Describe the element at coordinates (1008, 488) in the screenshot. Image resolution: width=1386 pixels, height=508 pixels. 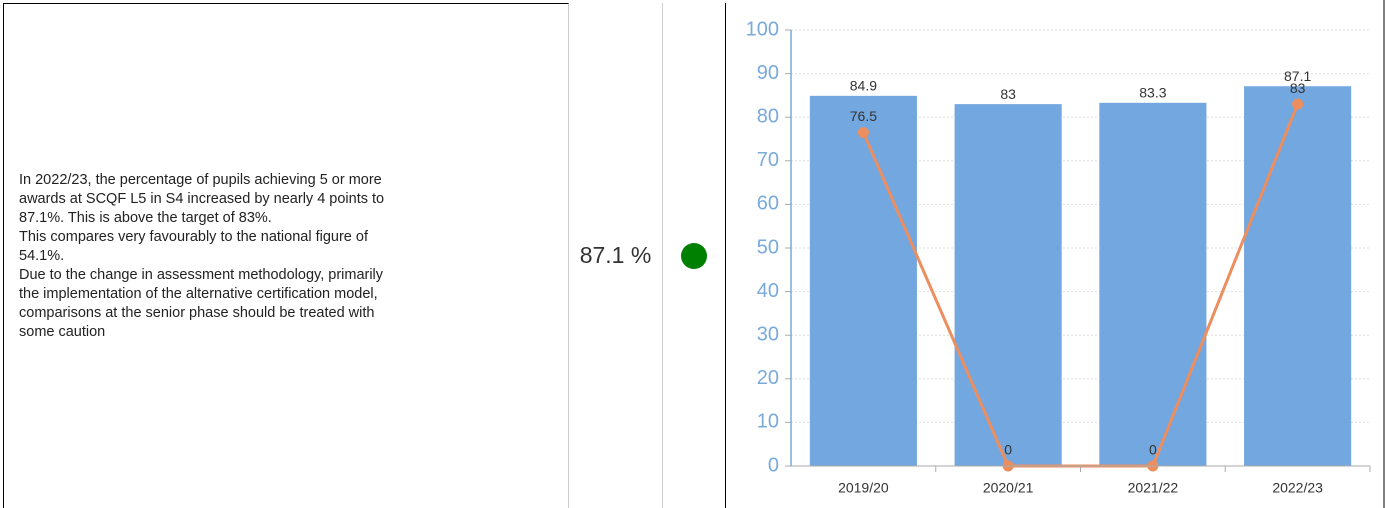
I see `x-tick-label: 2020/21` at that location.